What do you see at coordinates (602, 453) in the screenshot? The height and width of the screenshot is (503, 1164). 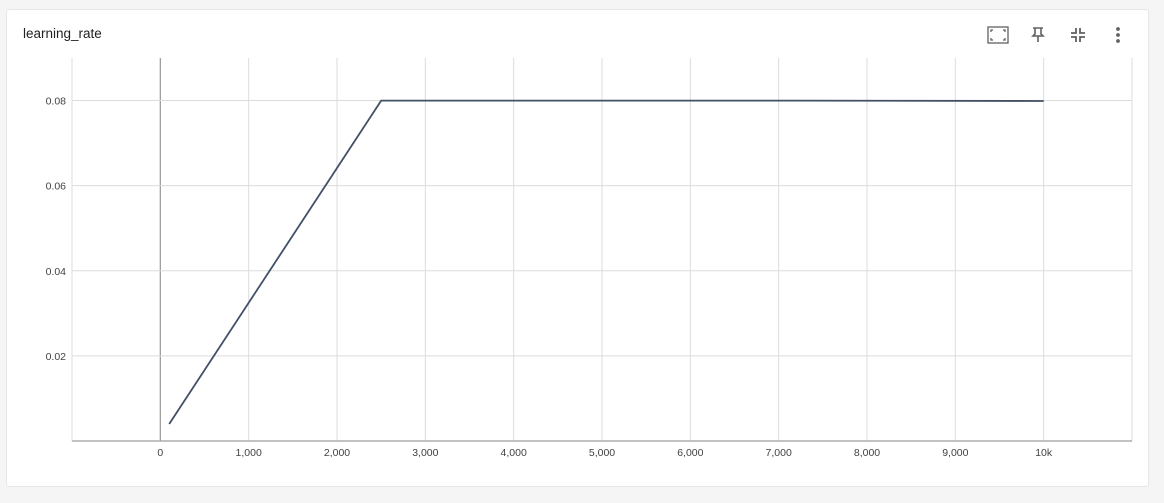 I see `x-tick-label: 5,000` at bounding box center [602, 453].